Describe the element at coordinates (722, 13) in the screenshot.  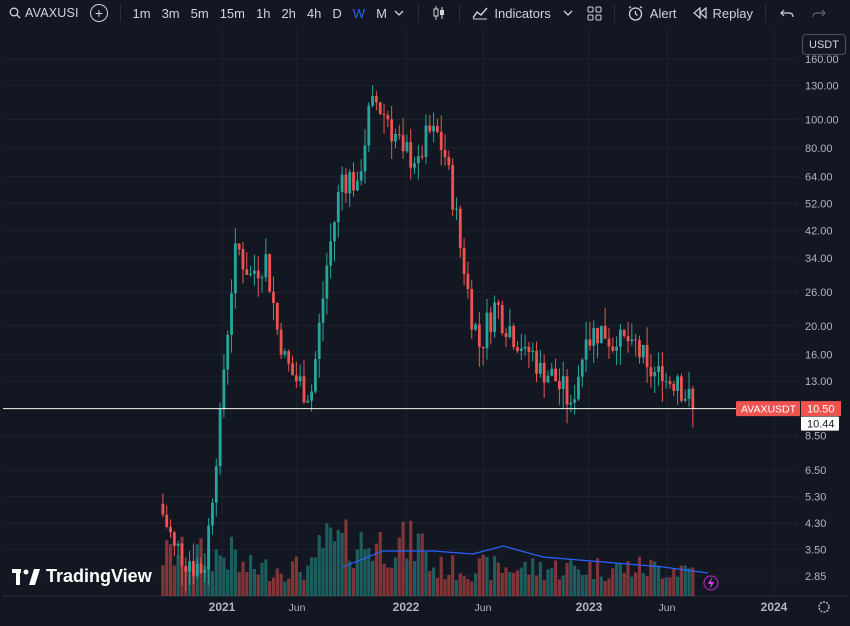
I see `replay-button: Replay` at that location.